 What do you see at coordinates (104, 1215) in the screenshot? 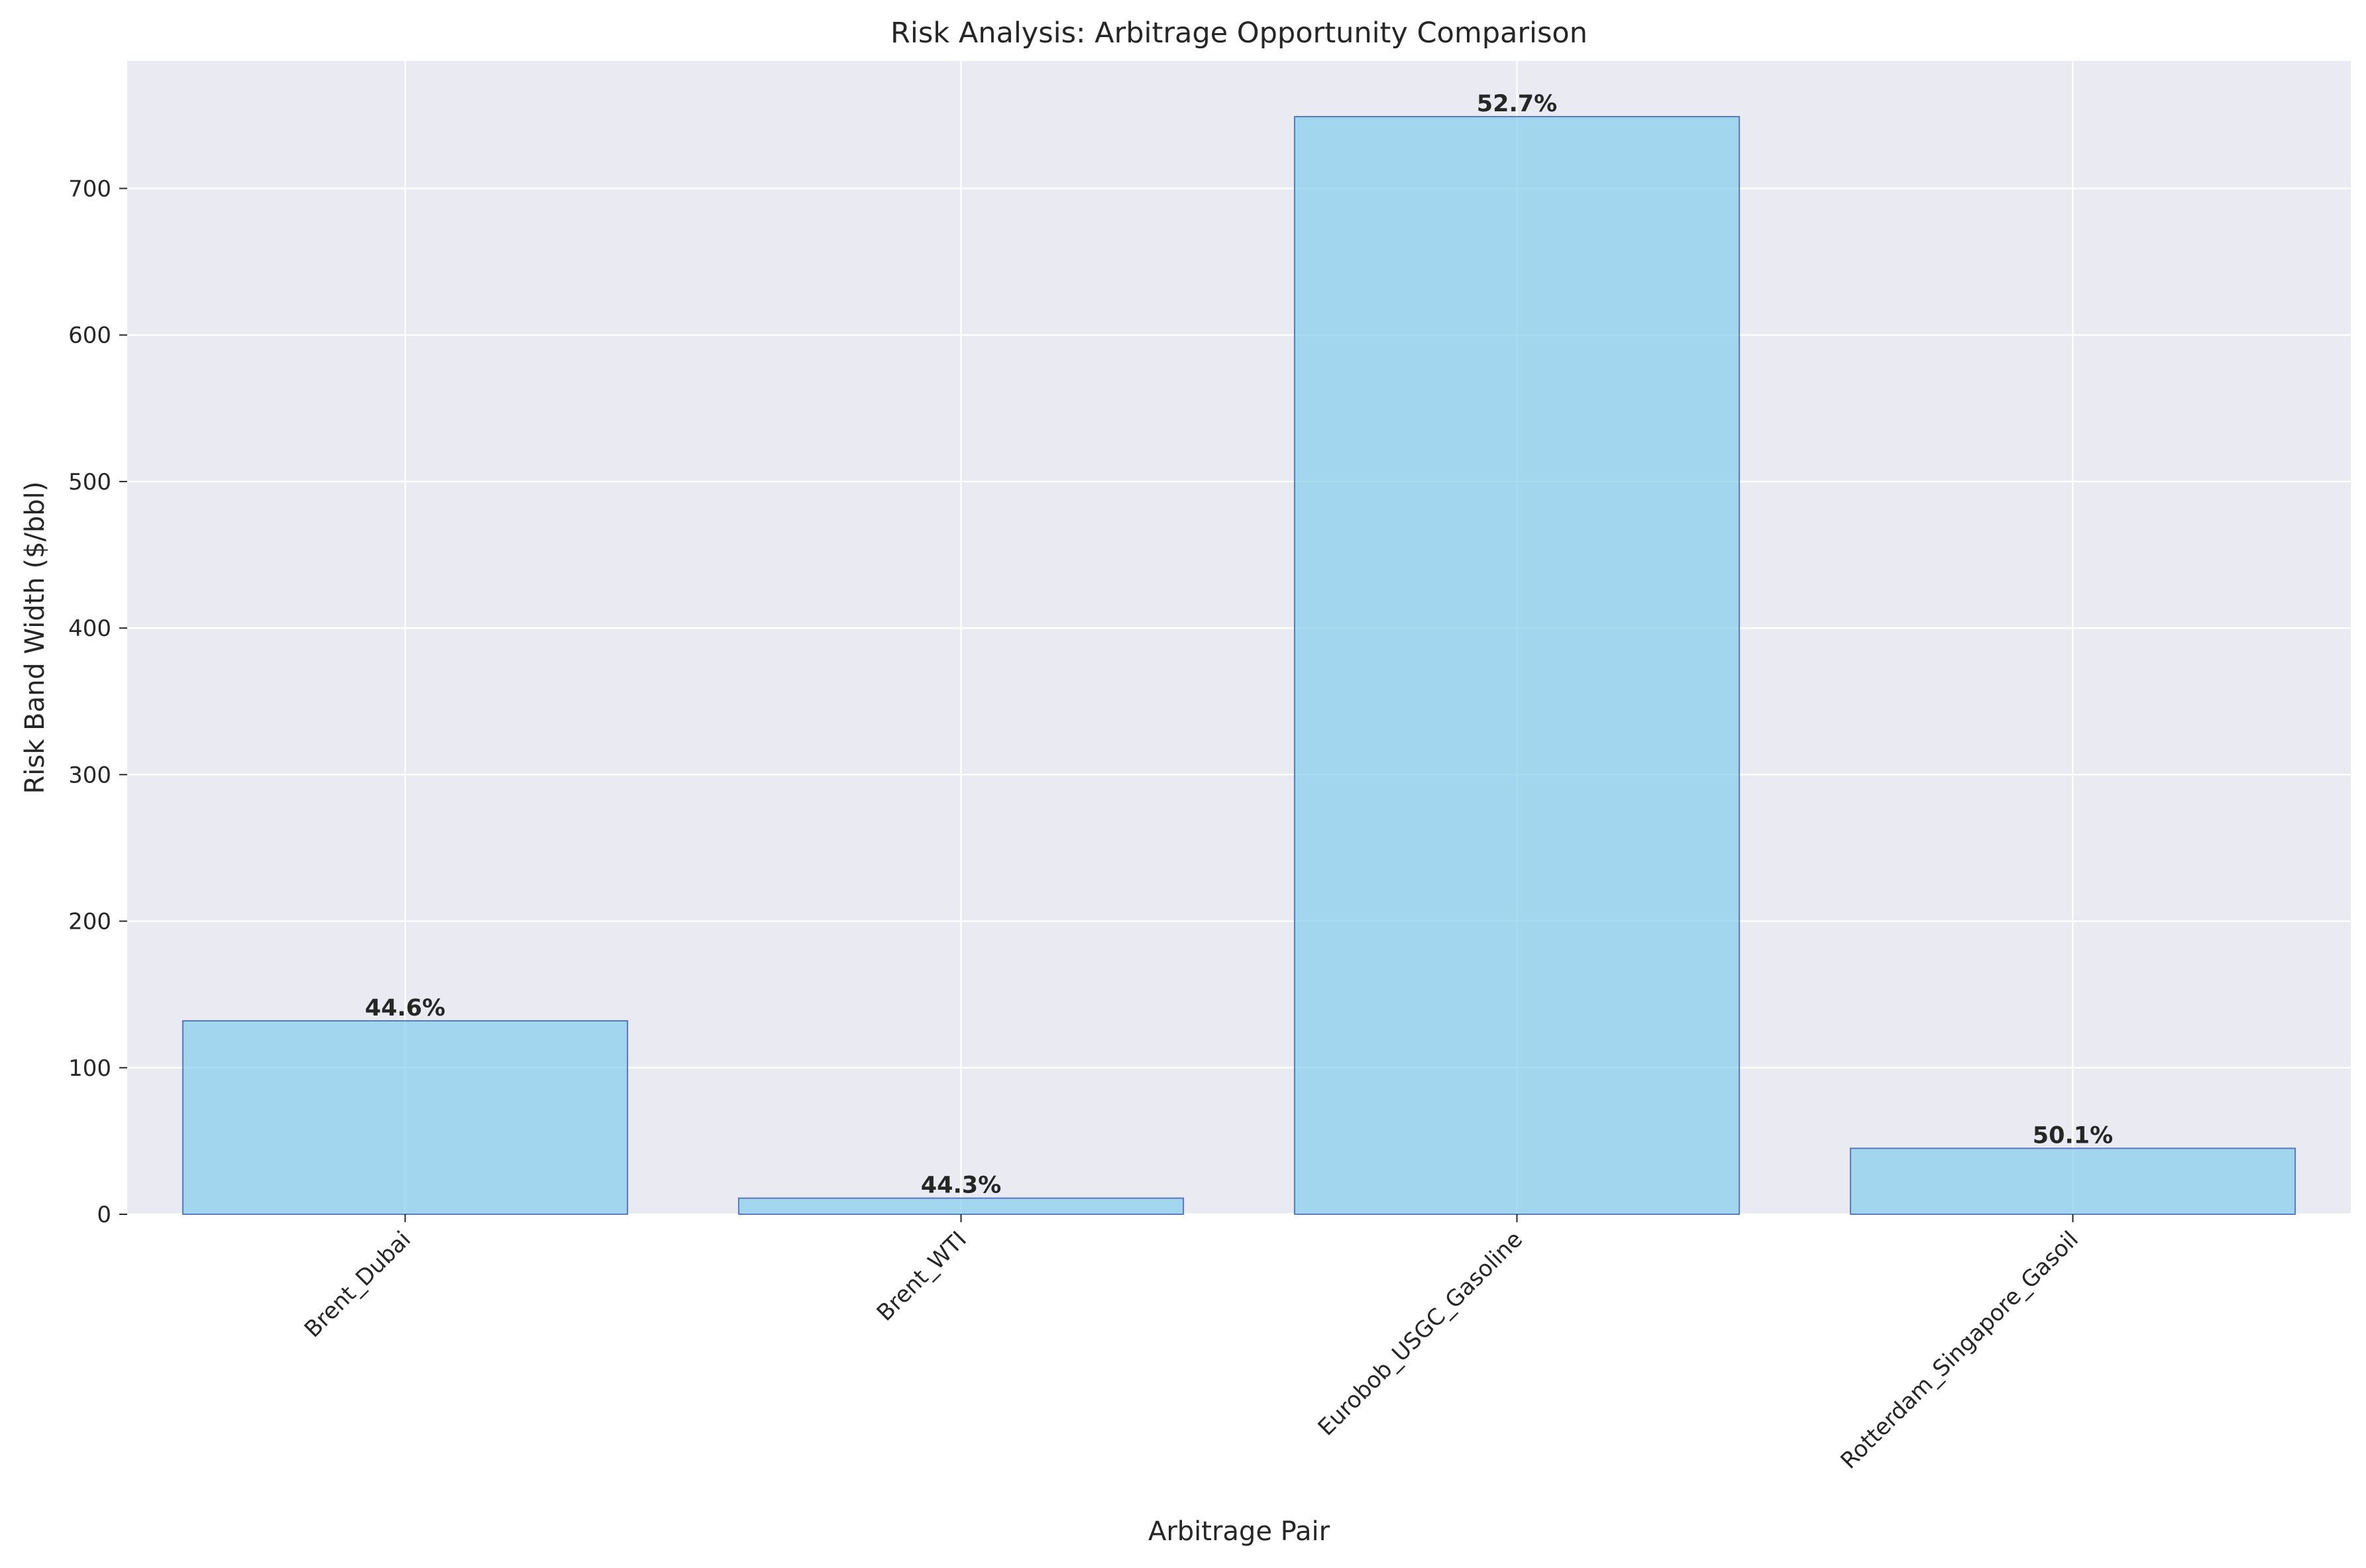
I see `y-tick-label: 0` at bounding box center [104, 1215].